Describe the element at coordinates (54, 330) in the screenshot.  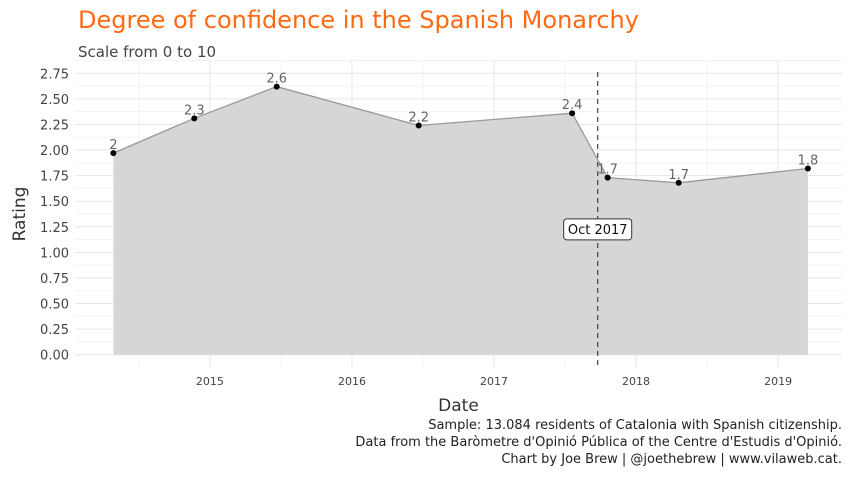
I see `y-tick-label: 0.25` at that location.